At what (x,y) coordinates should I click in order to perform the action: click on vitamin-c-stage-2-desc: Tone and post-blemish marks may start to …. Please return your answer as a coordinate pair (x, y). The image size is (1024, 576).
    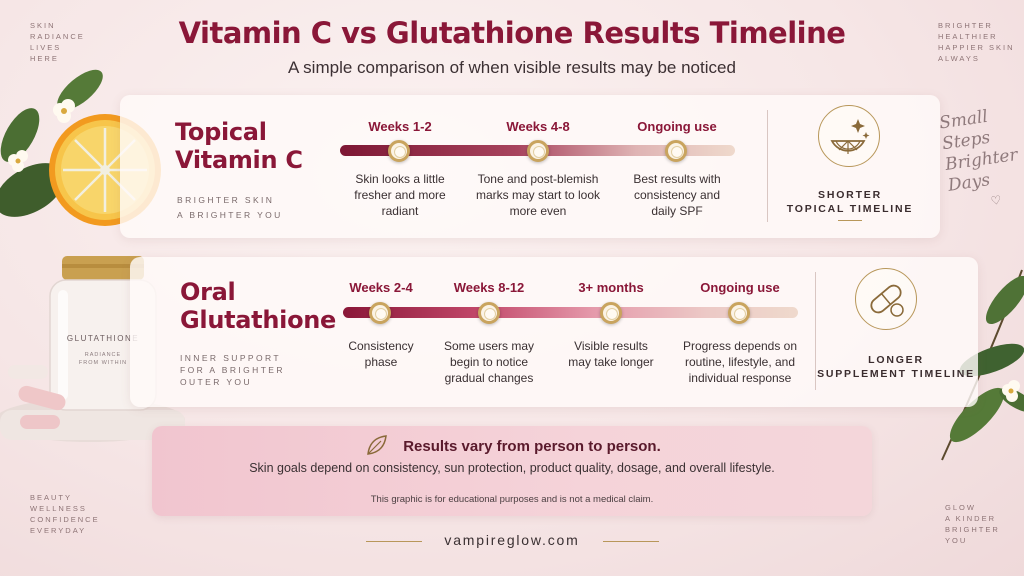
    Looking at the image, I should click on (538, 195).